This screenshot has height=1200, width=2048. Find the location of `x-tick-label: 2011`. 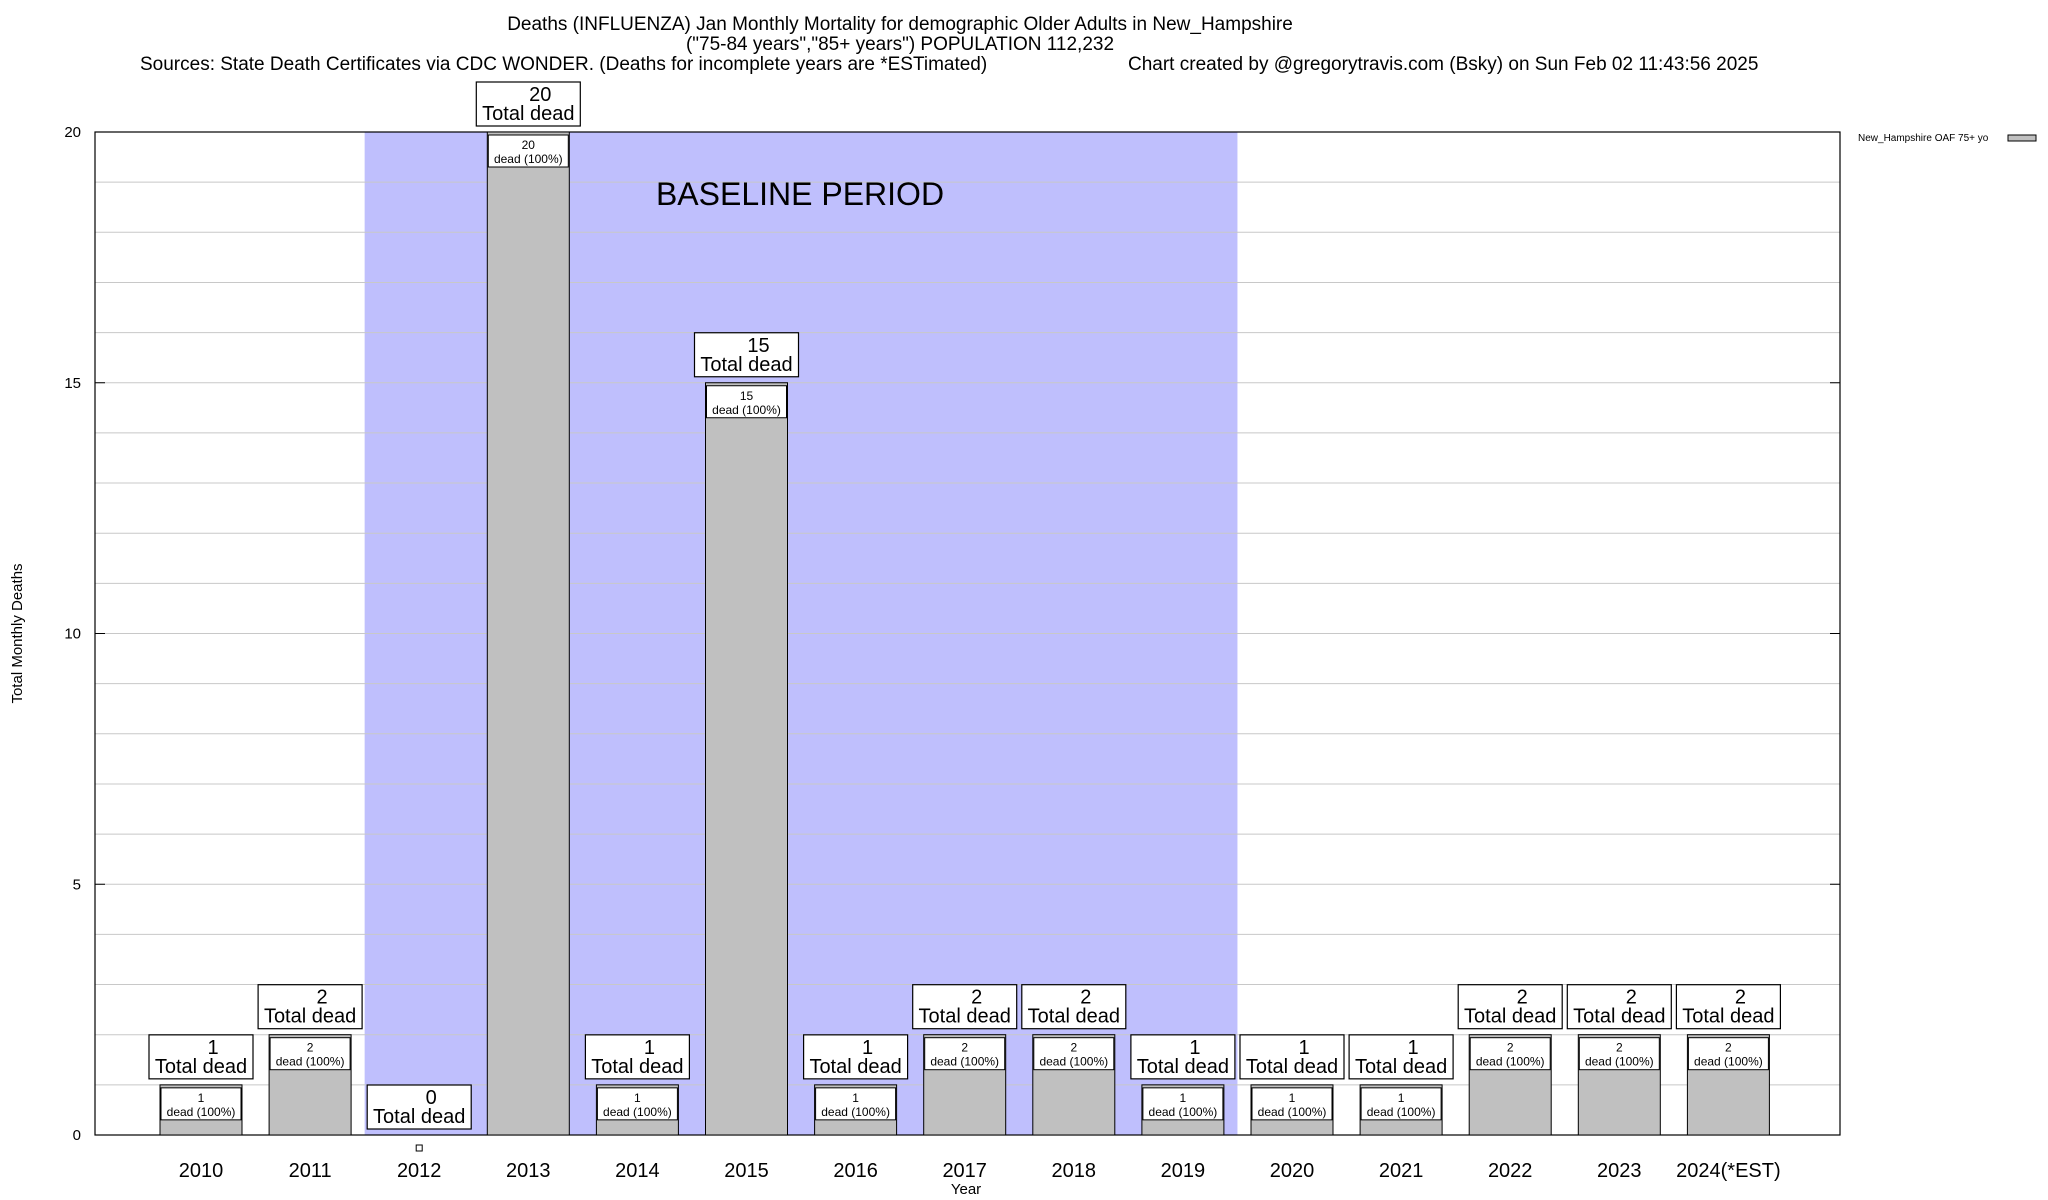

x-tick-label: 2011 is located at coordinates (310, 1171).